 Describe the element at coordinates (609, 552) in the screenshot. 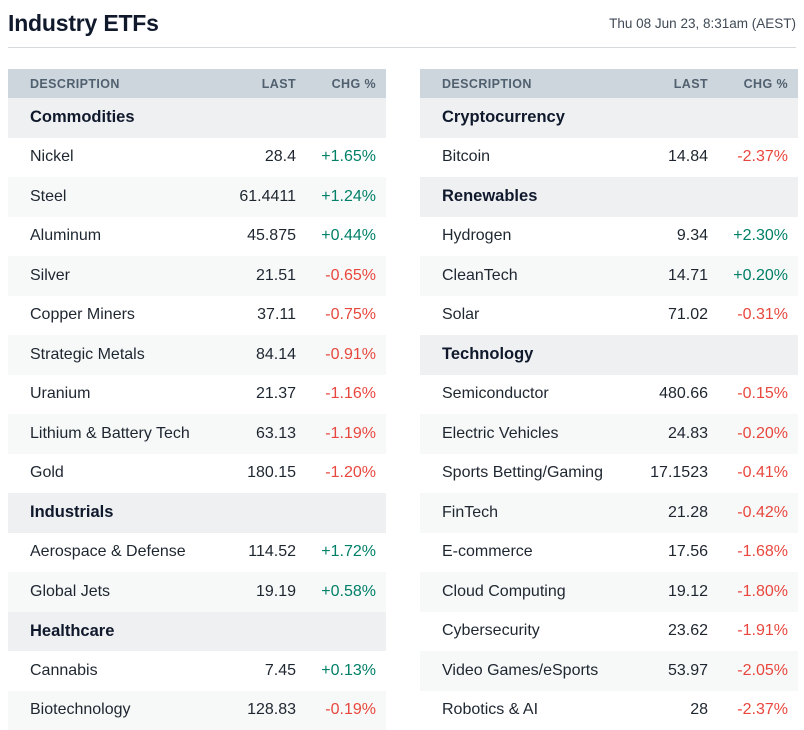

I see `etf-row: E-commerce 17.56 -1.68%` at that location.